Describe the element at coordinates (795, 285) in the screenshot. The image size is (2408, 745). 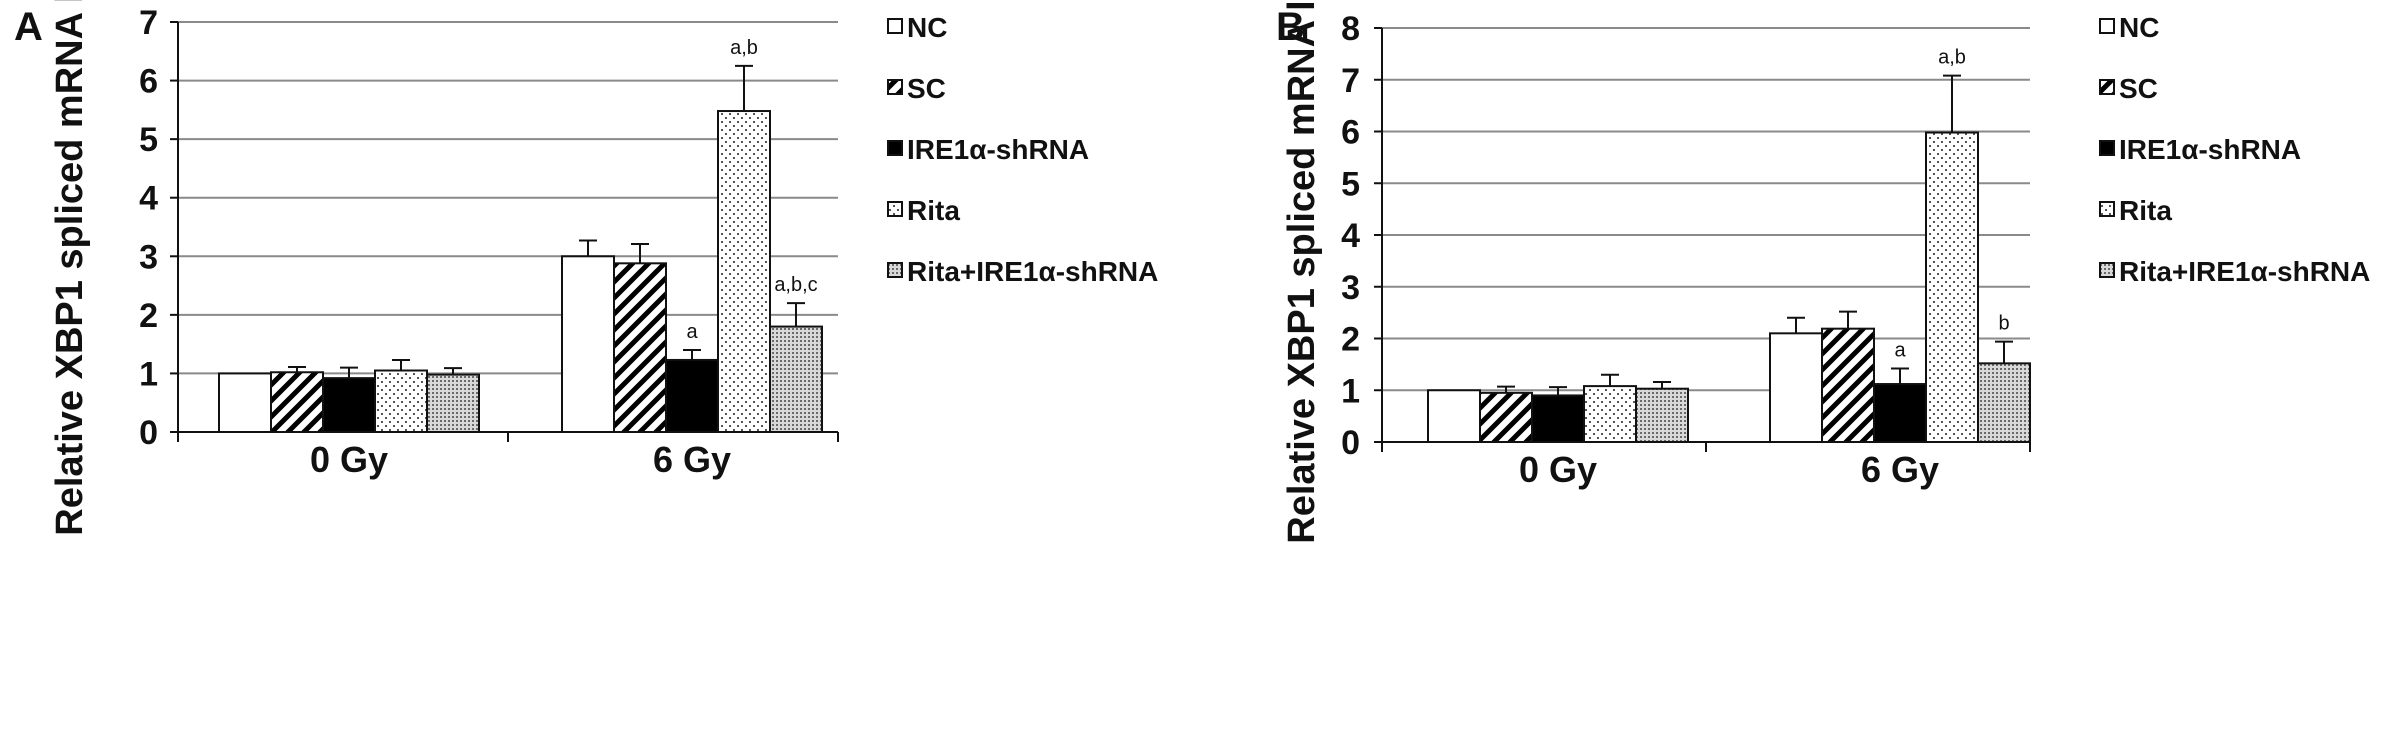
I see `significance-label: a,b,c` at that location.